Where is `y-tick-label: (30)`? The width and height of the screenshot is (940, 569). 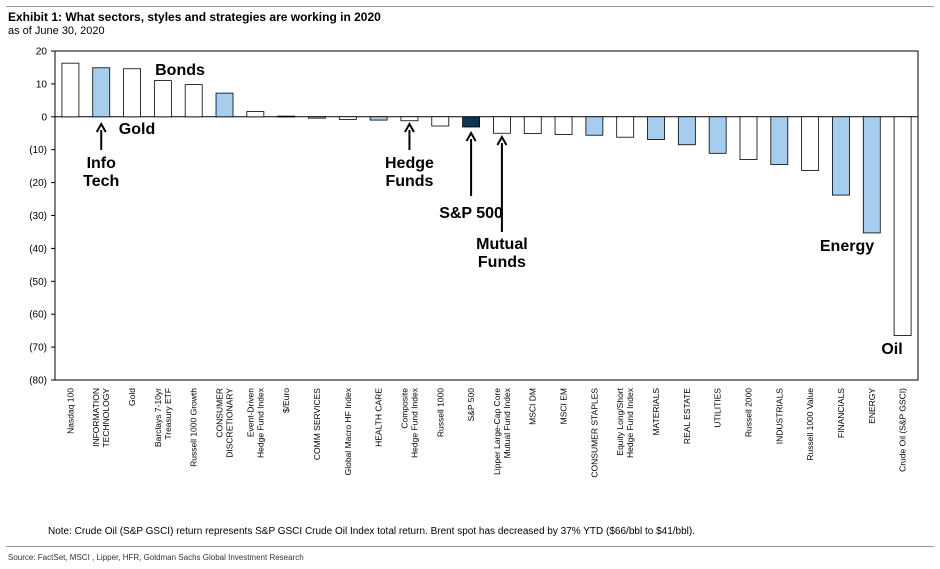 y-tick-label: (30) is located at coordinates (38, 216).